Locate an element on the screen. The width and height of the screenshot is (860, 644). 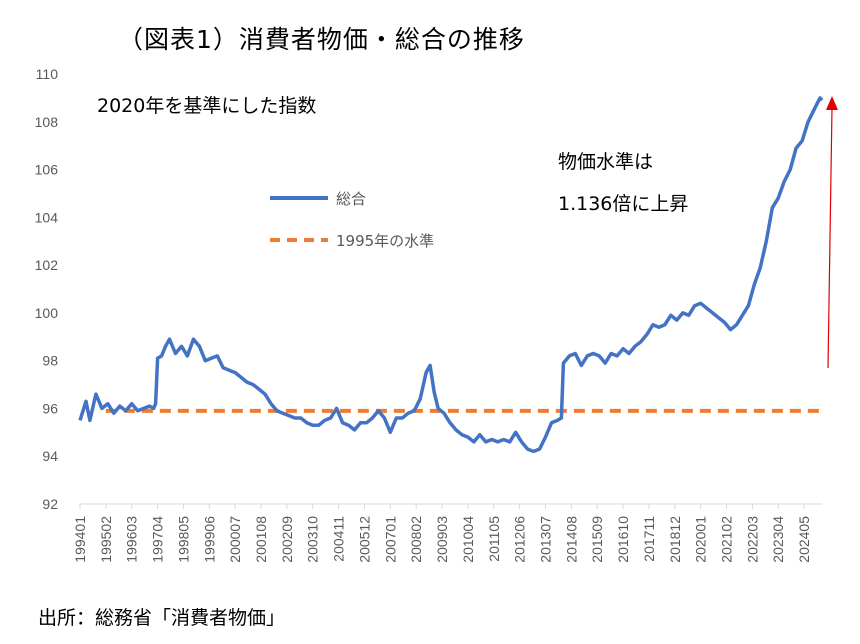
x-tick-label: 200512 is located at coordinates (364, 539).